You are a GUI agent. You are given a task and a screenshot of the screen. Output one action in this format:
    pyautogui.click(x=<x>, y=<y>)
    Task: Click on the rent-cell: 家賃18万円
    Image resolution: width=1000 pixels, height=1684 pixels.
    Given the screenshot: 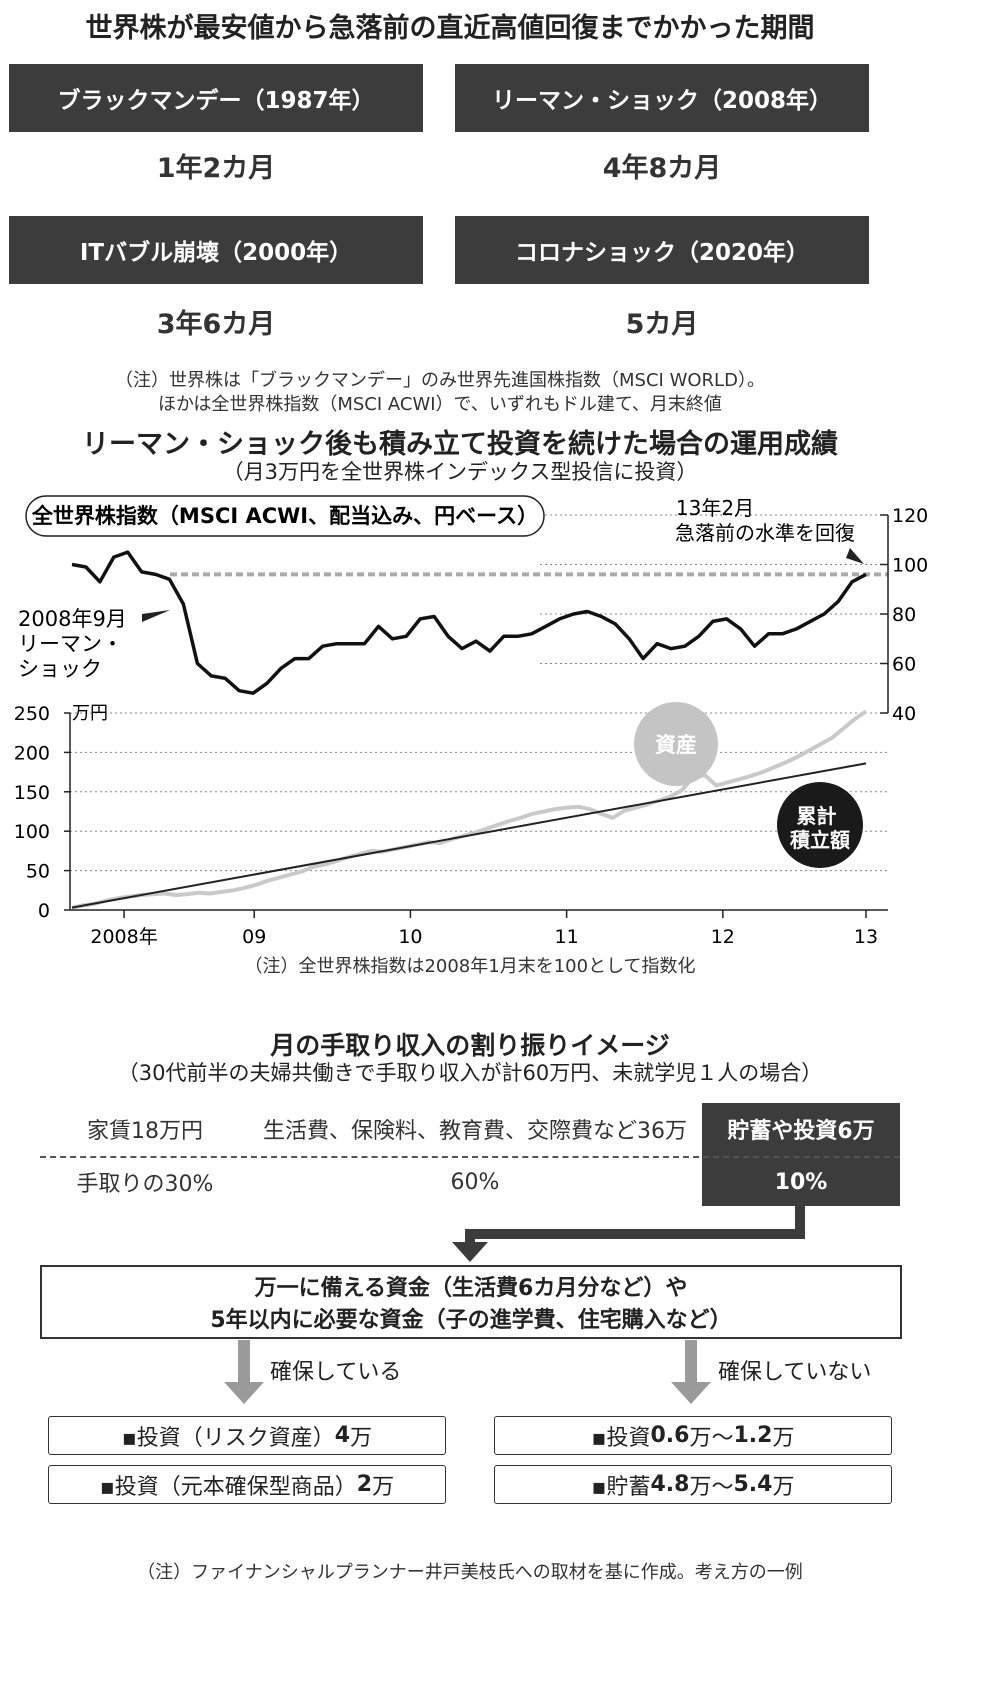 What is the action you would take?
    pyautogui.click(x=145, y=1131)
    